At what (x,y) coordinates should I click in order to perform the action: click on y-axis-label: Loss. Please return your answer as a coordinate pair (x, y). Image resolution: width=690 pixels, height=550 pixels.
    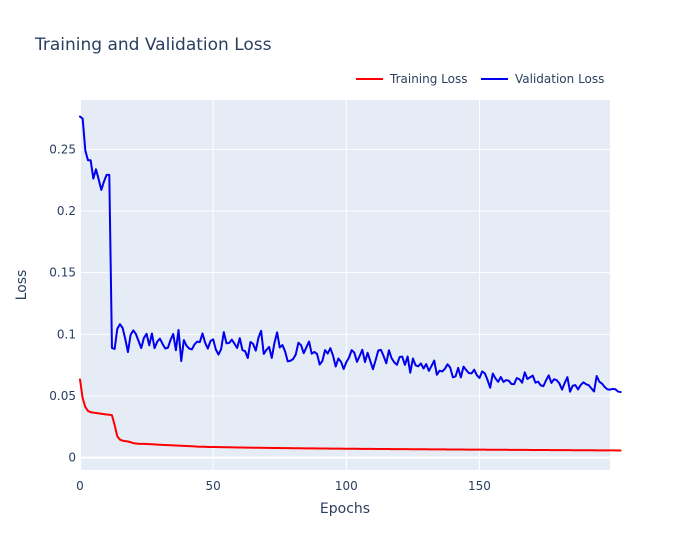
    Looking at the image, I should click on (22, 285).